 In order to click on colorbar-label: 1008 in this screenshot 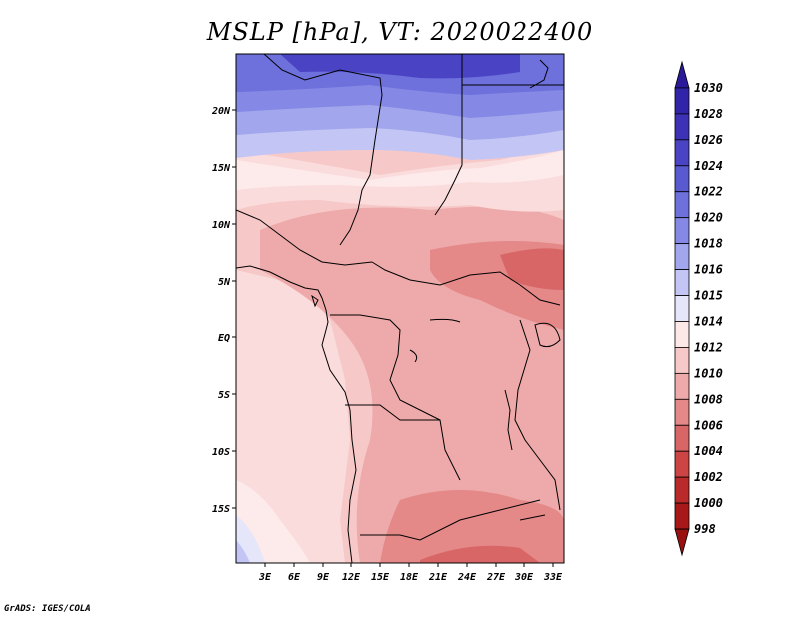, I will do `click(708, 399)`.